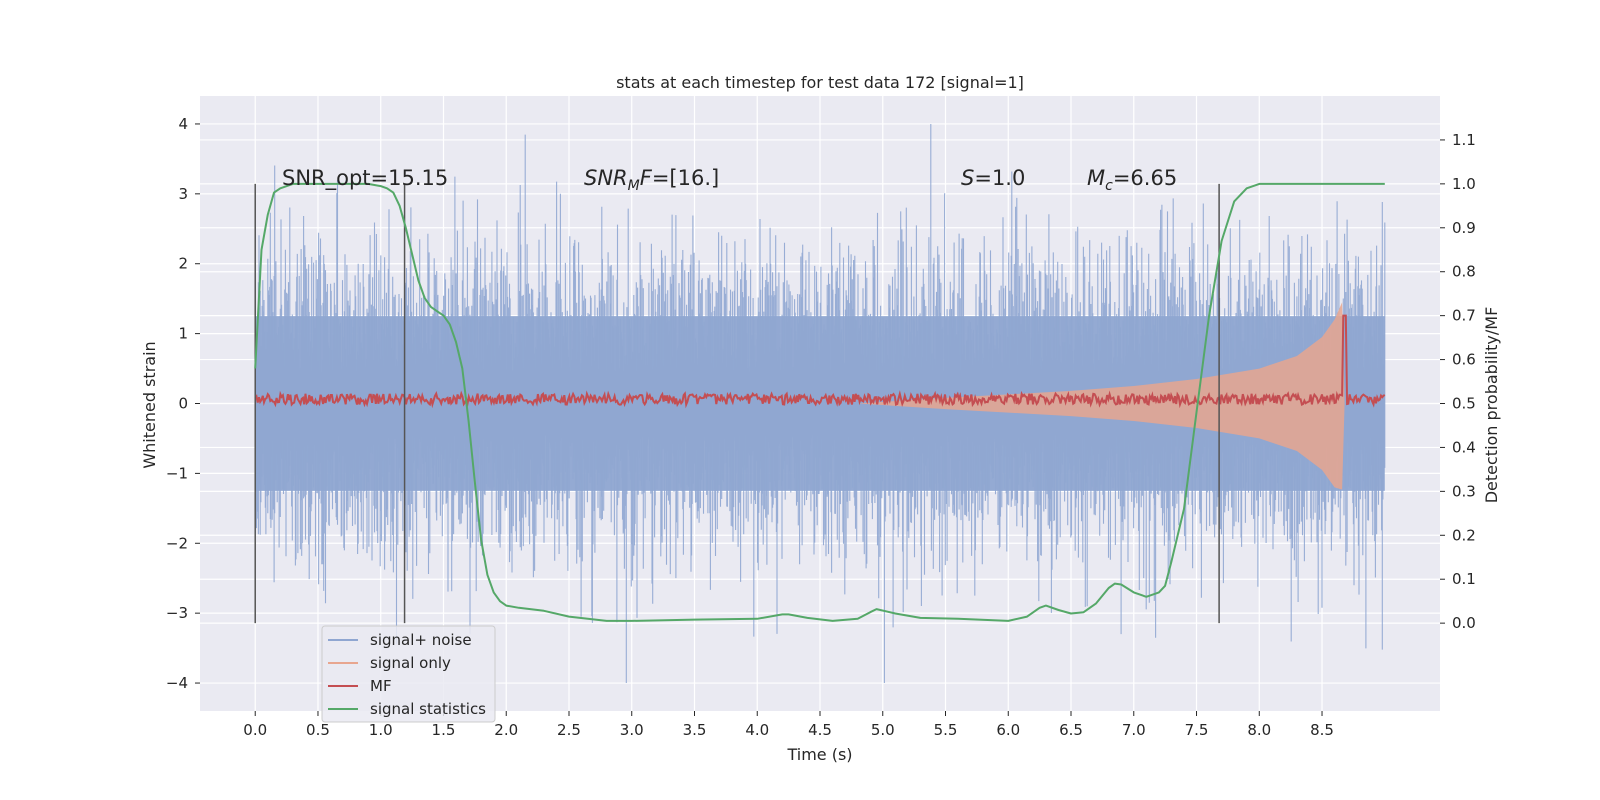 Image resolution: width=1600 pixels, height=800 pixels. I want to click on x-tick-label: 5.0, so click(883, 730).